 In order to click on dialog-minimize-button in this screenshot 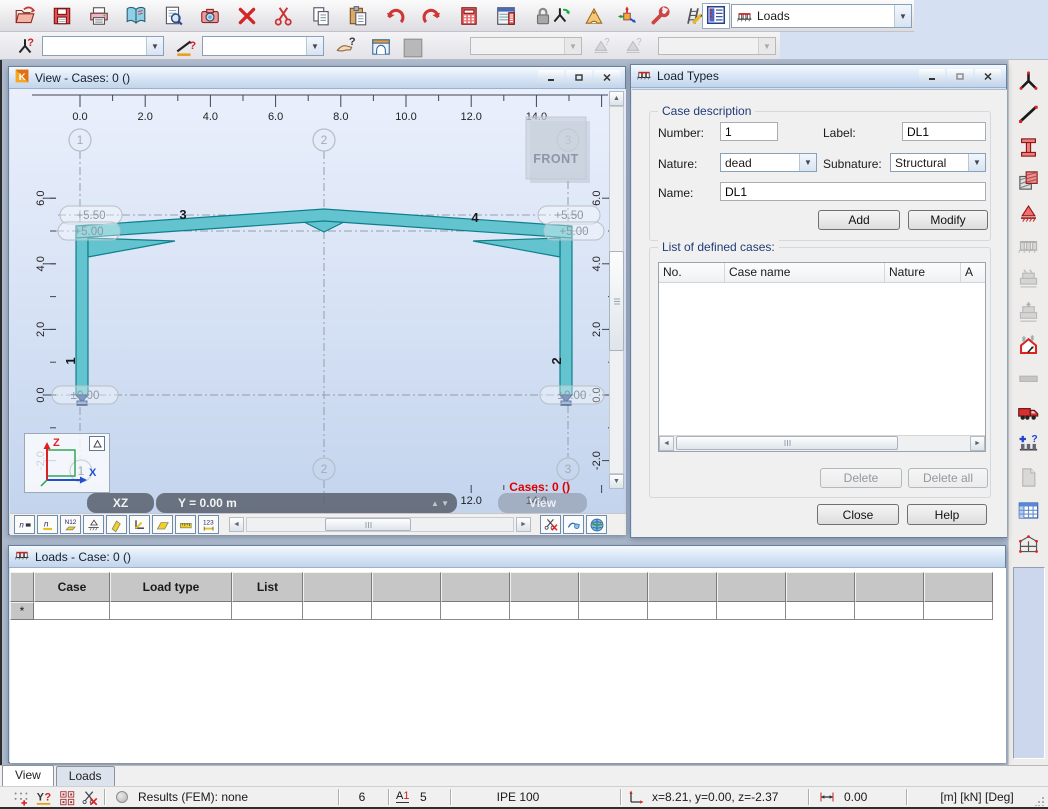, I will do `click(932, 76)`.